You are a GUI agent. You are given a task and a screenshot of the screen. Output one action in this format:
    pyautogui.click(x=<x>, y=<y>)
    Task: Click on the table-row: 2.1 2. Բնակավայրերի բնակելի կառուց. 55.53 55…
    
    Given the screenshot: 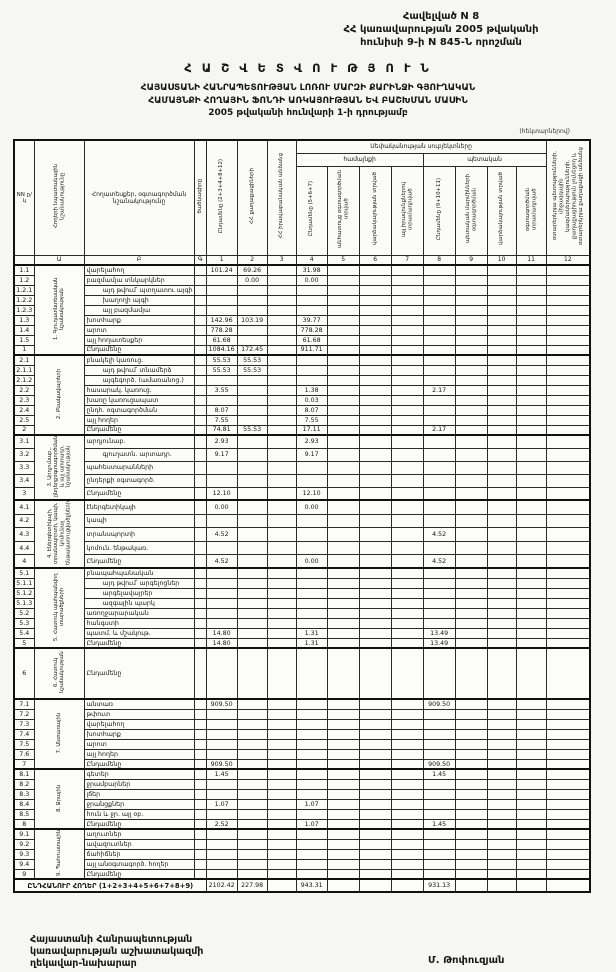 What is the action you would take?
    pyautogui.click(x=302, y=395)
    